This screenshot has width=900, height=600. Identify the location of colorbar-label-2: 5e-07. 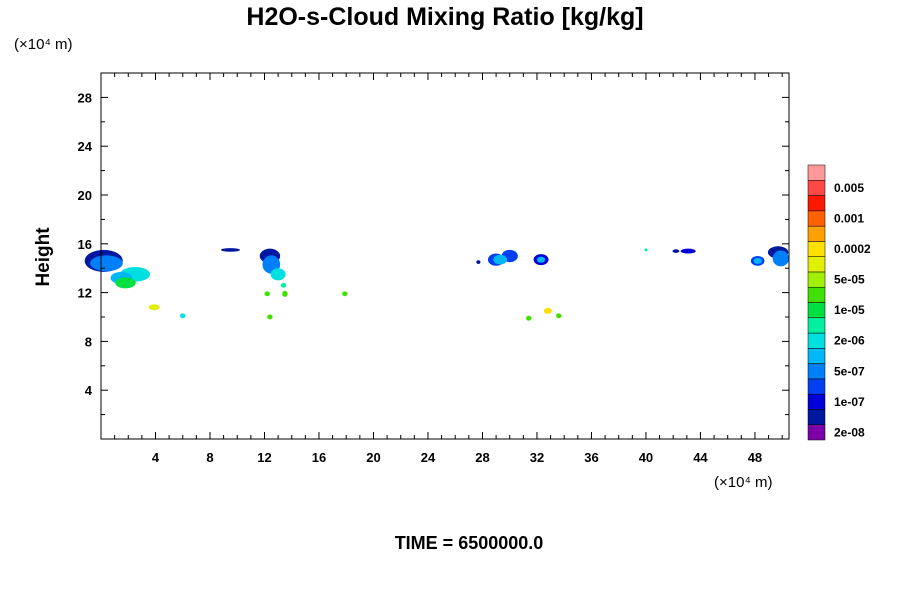
(849, 371).